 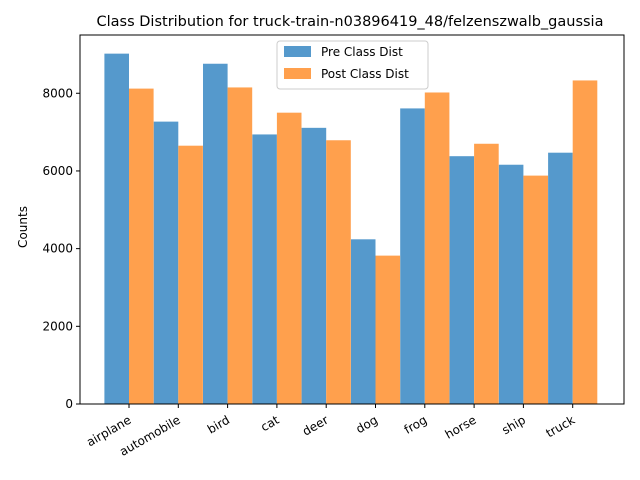 What do you see at coordinates (535, 289) in the screenshot?
I see `bar-post-ship` at bounding box center [535, 289].